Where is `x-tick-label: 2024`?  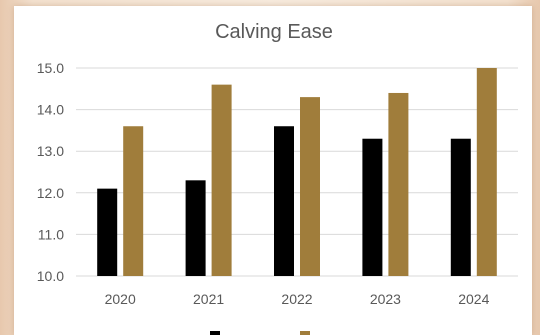 x-tick-label: 2024 is located at coordinates (473, 299).